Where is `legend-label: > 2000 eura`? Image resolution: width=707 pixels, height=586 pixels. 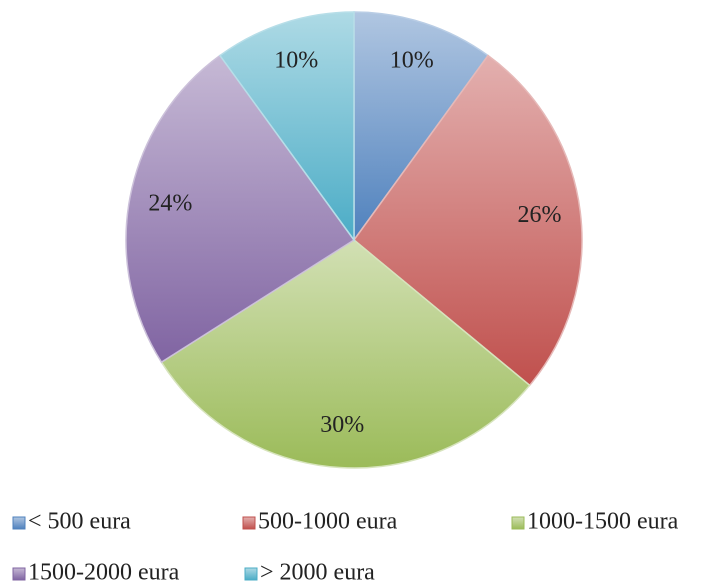 legend-label: > 2000 eura is located at coordinates (317, 573).